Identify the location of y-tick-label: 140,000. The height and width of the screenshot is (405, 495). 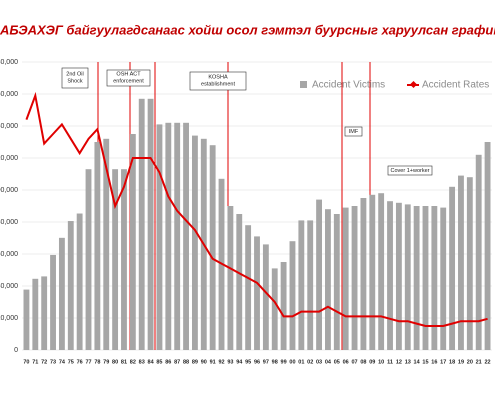
(9, 126).